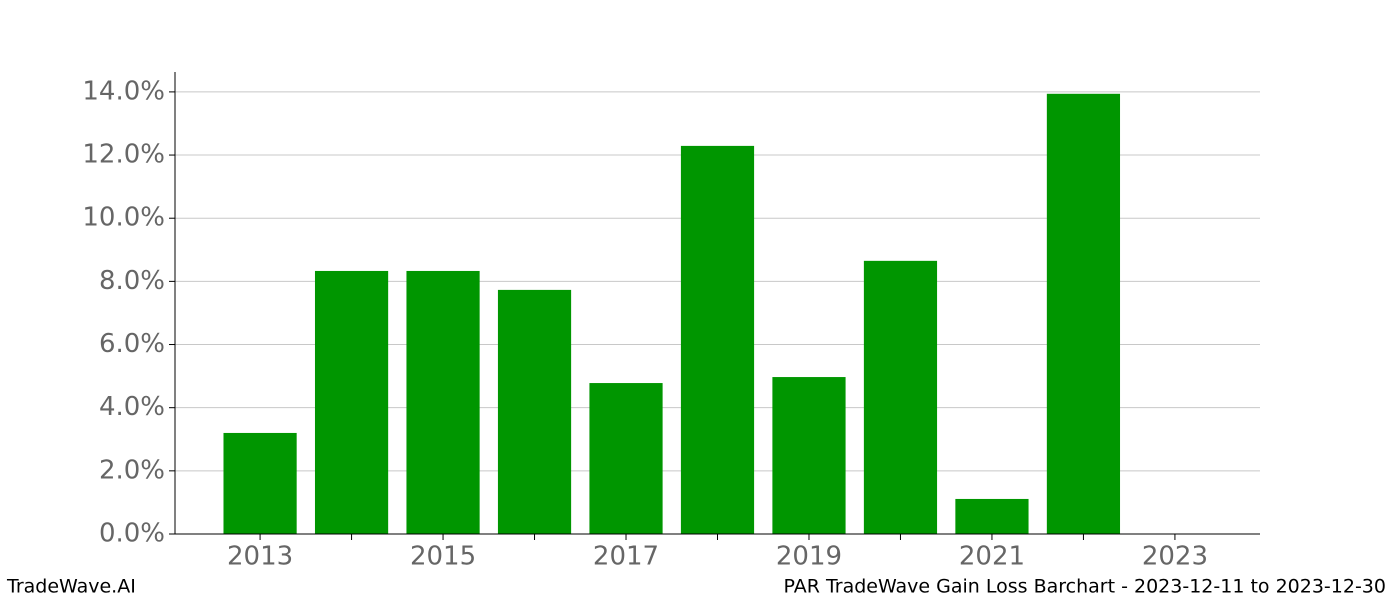  Describe the element at coordinates (1175, 557) in the screenshot. I see `x-tick-label: 2023` at that location.